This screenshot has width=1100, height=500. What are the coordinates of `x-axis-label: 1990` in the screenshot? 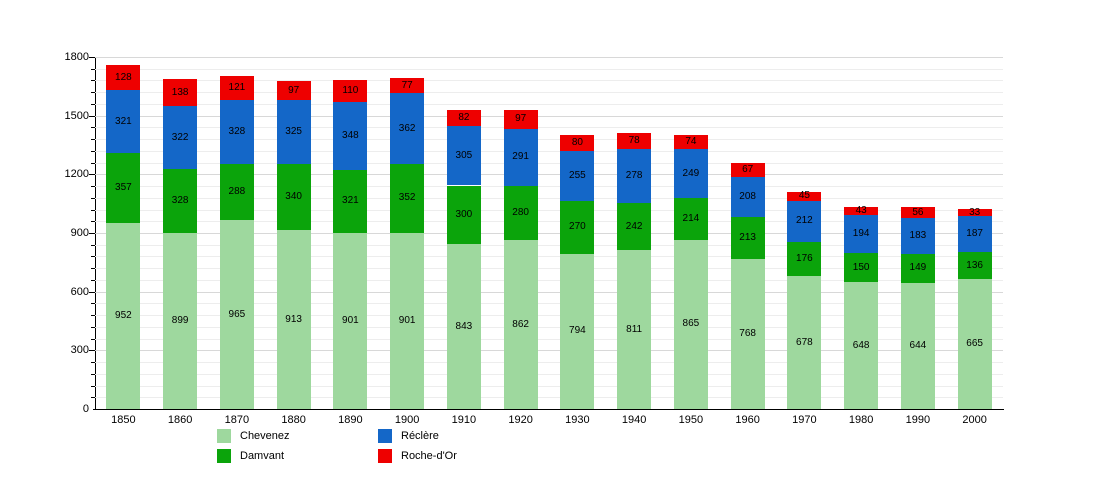 It's located at (918, 420).